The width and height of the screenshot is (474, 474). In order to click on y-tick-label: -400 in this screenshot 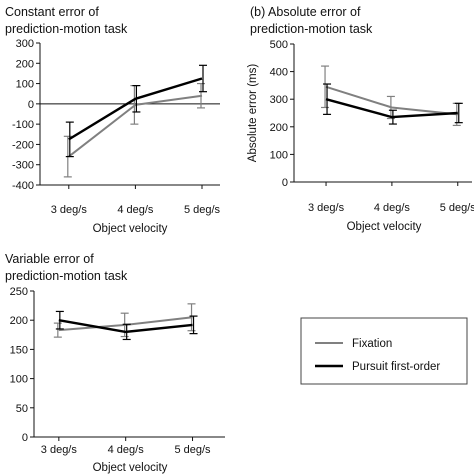, I will do `click(23, 186)`.